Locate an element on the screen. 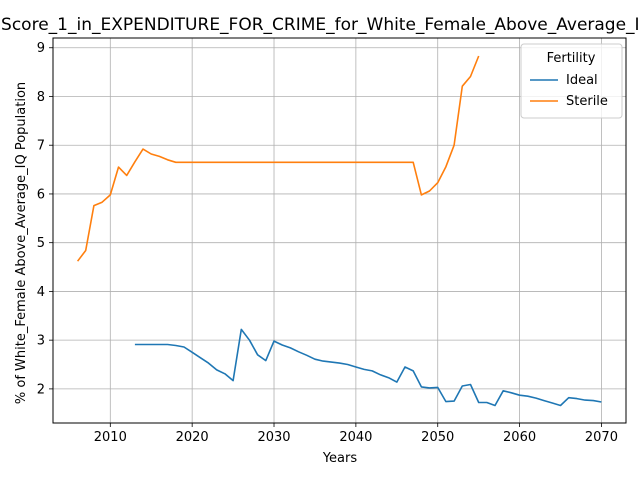  x-tick-label: 2040 is located at coordinates (355, 437).